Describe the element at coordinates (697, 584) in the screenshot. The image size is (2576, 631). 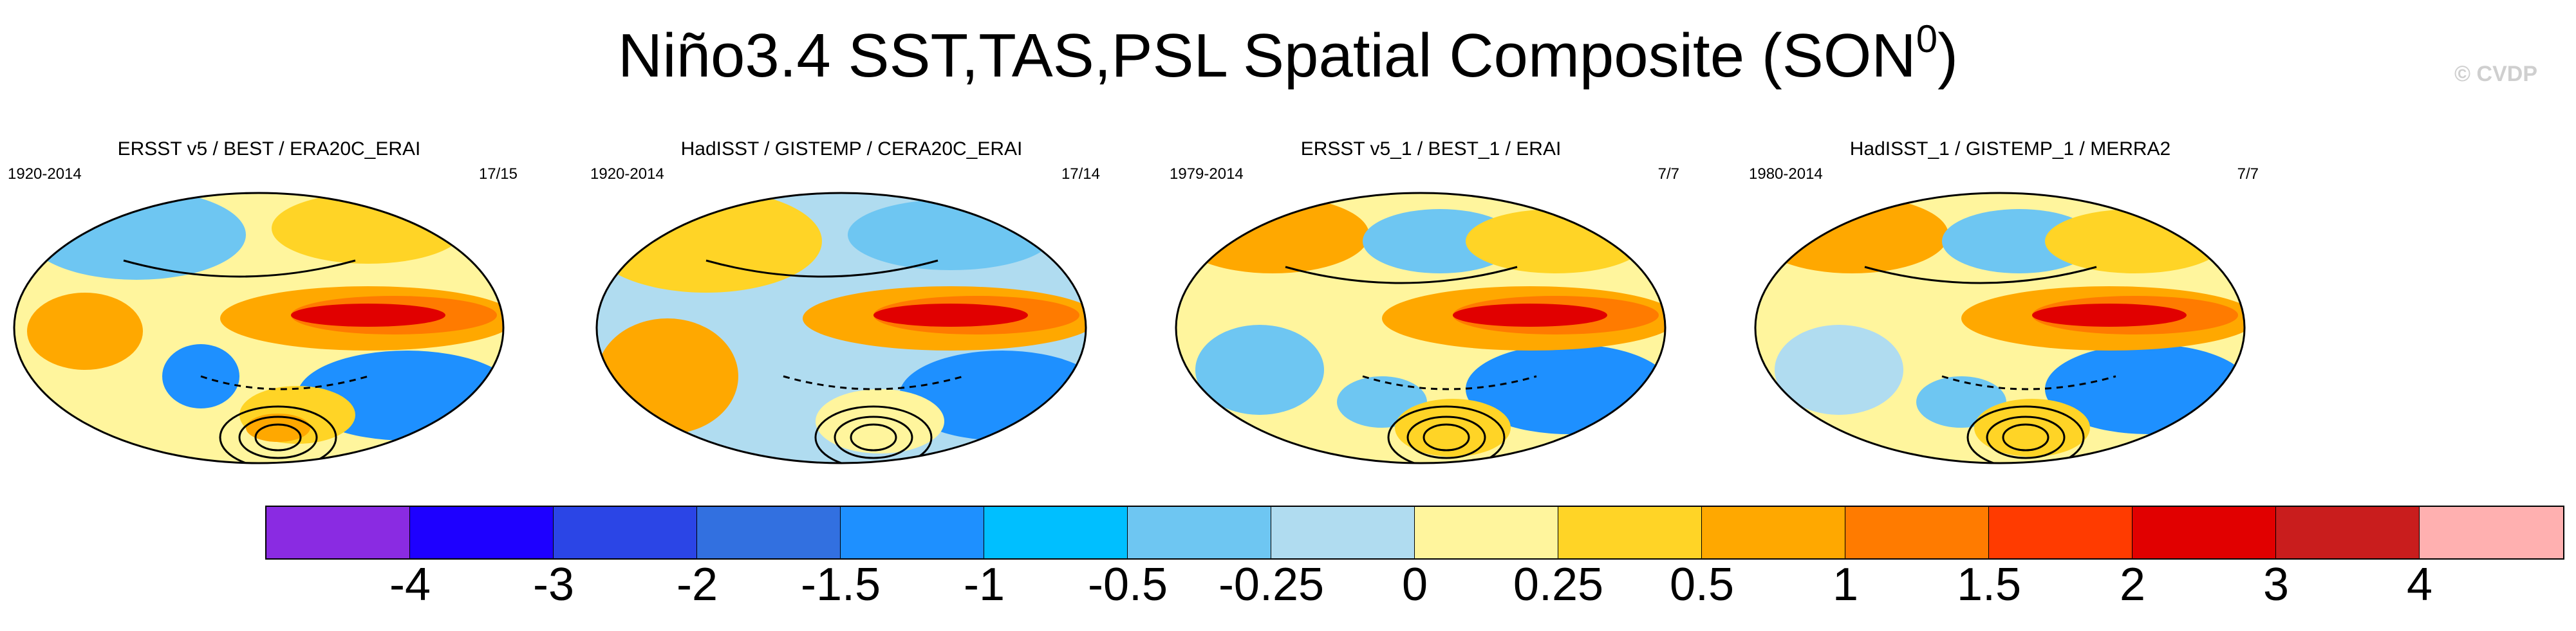
I see `colorbar-tick-label: -2` at that location.